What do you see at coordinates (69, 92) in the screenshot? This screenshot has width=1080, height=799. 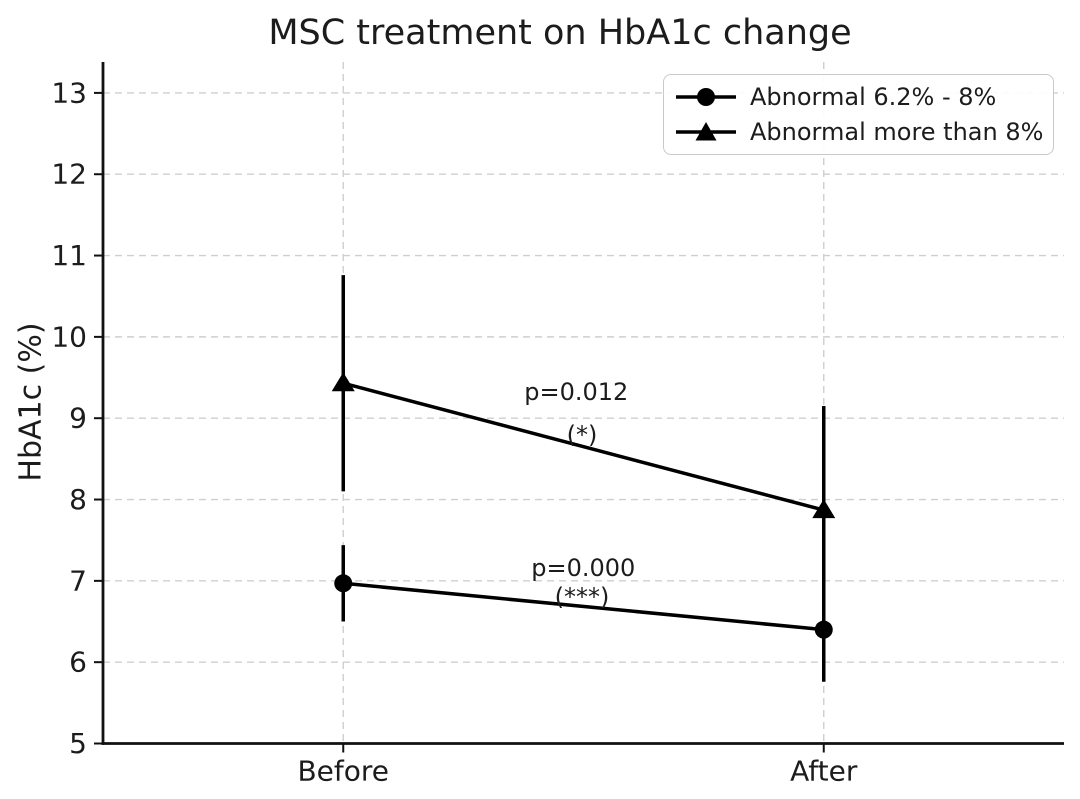 I see `y-tick-label: 13` at bounding box center [69, 92].